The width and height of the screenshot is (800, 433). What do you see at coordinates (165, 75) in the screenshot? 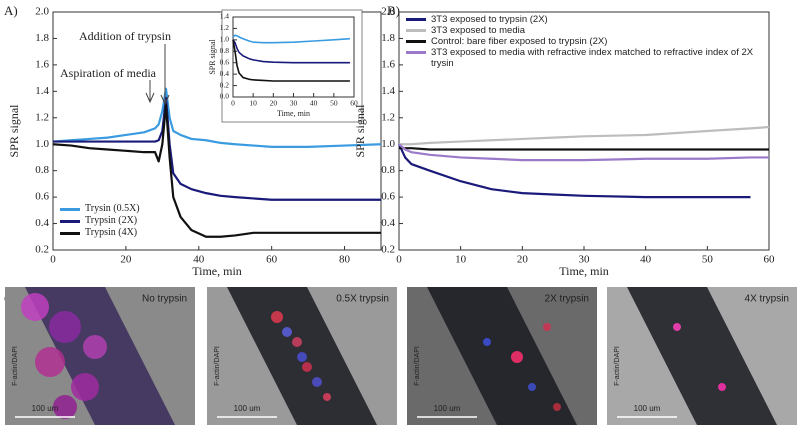
I see `annotation-arrow` at bounding box center [165, 75].